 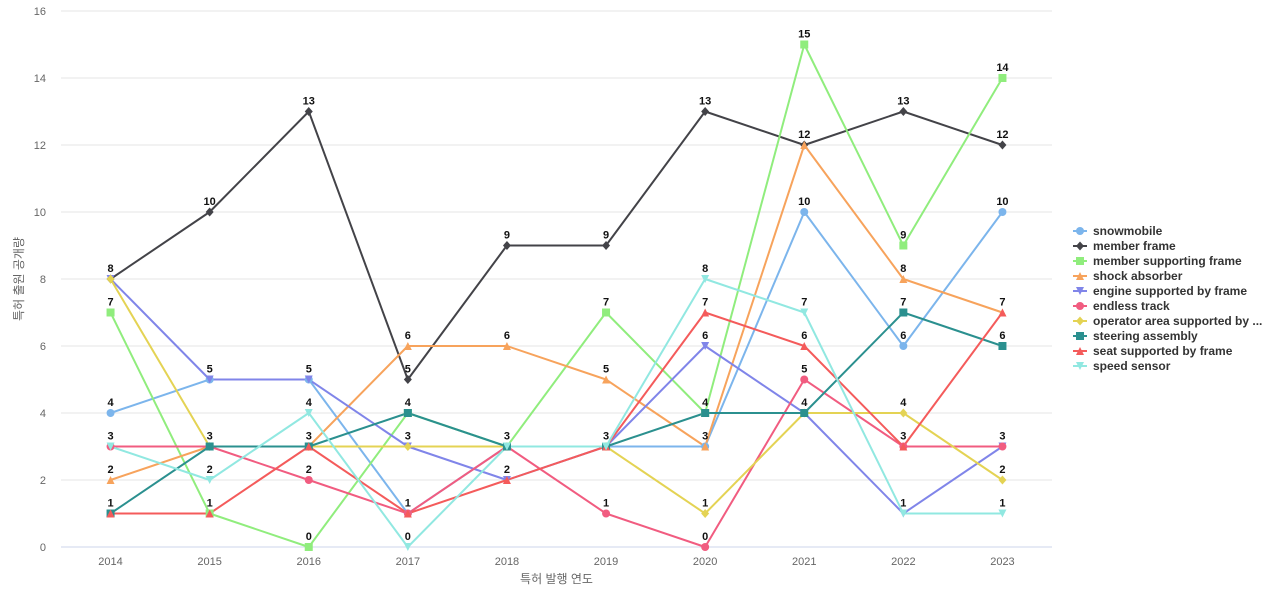 What do you see at coordinates (705, 346) in the screenshot?
I see `point-engine-supported-by-frame-2020` at bounding box center [705, 346].